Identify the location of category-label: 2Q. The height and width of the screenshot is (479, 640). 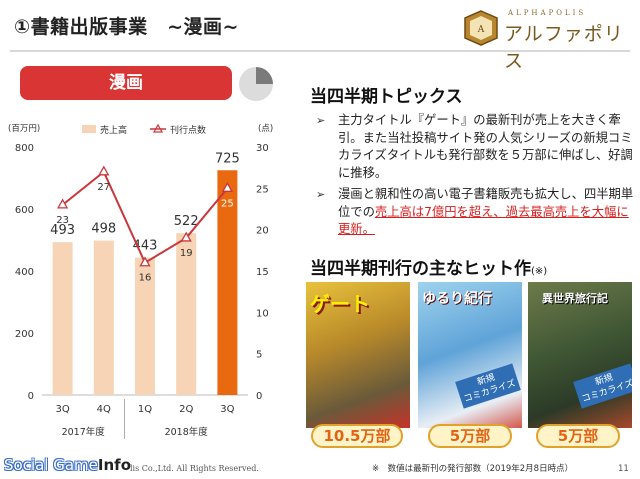
(186, 409).